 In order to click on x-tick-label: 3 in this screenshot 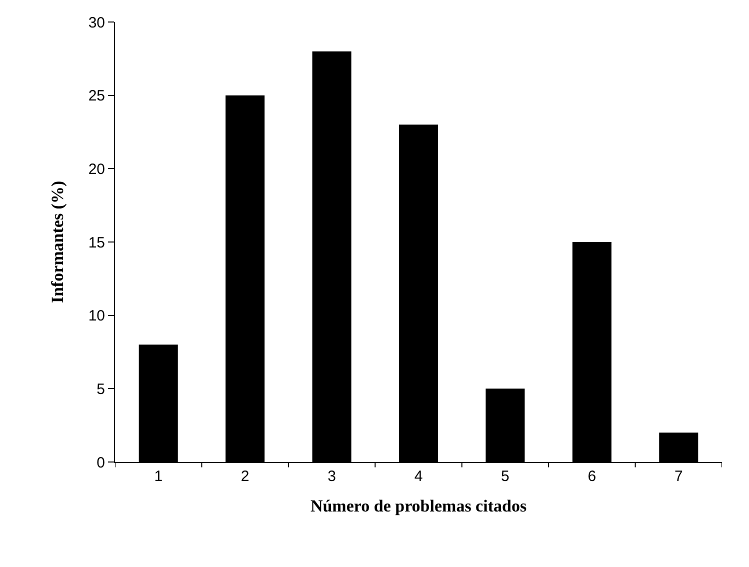, I will do `click(332, 476)`.